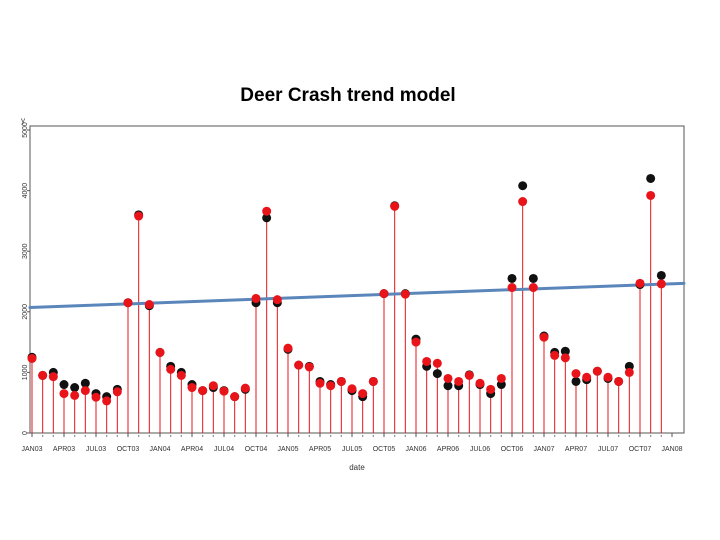 This screenshot has width=720, height=540. Describe the element at coordinates (287, 449) in the screenshot. I see `x-tick-label: JAN05` at that location.